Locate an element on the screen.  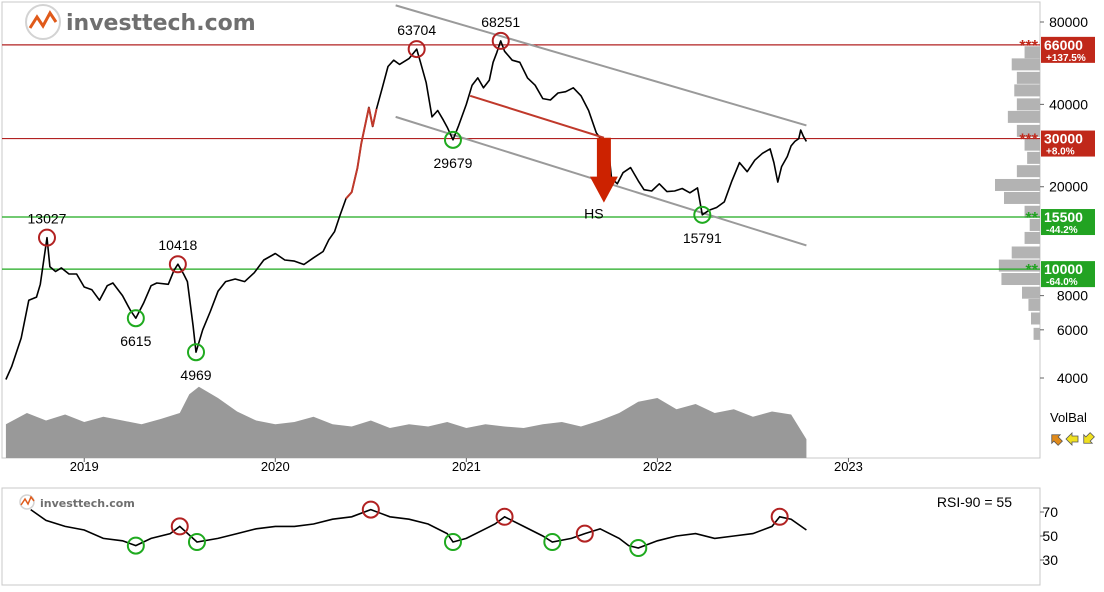
x-axis: 2019 2020 2021 2022 2023 is located at coordinates (466, 466).